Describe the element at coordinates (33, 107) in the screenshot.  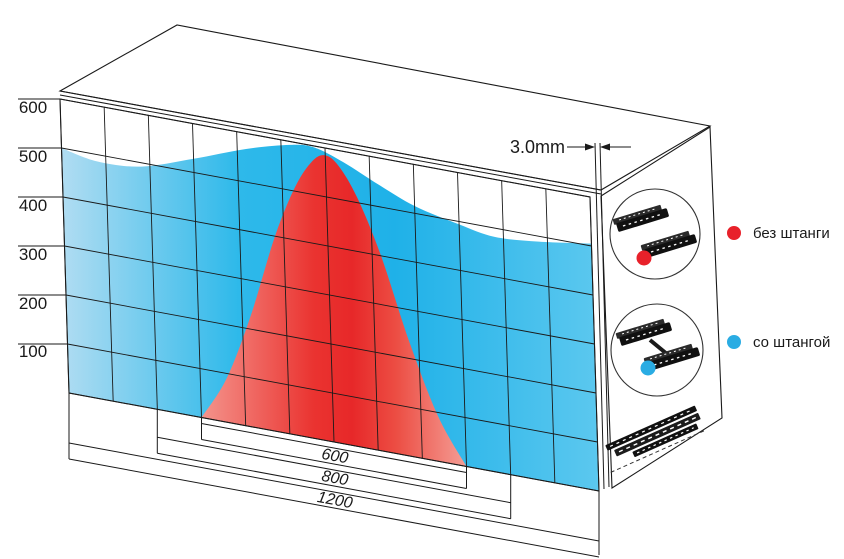
I see `y-tick-label: 600` at that location.